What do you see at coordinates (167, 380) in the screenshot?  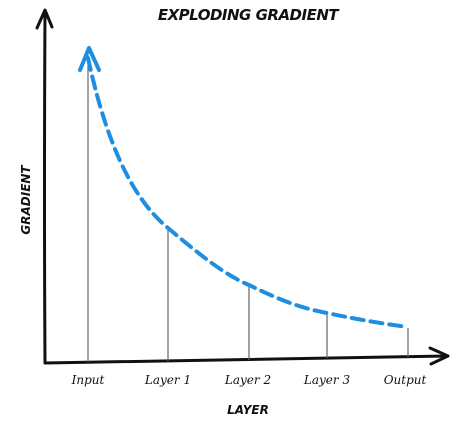 I see `layer-label: Layer 1` at bounding box center [167, 380].